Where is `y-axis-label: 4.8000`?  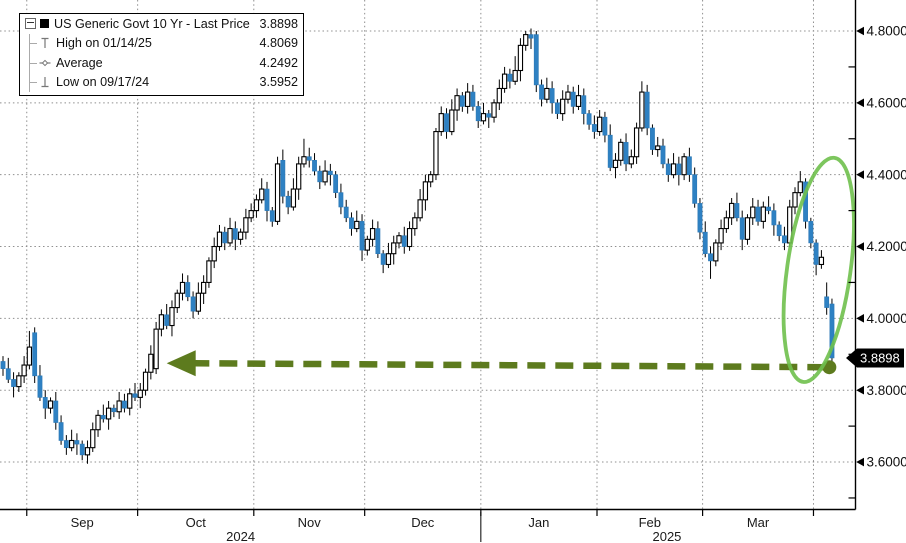 y-axis-label: 4.8000 is located at coordinates (886, 31).